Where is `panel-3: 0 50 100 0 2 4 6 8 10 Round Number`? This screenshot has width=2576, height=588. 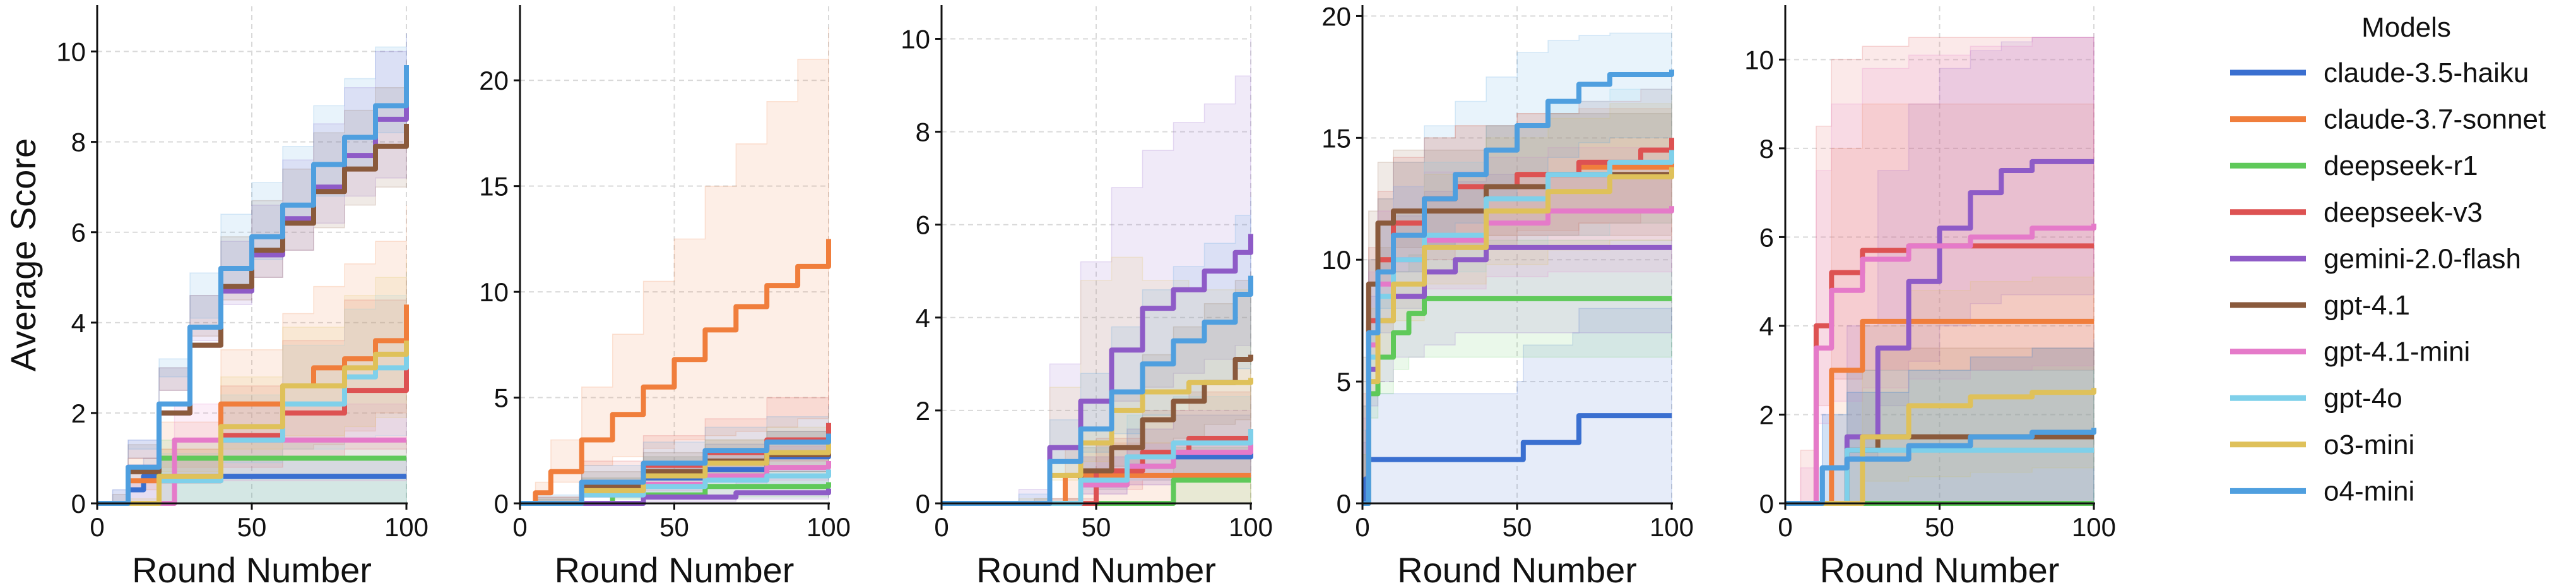
panel-3: 0 50 100 0 2 4 6 8 10 Round Number is located at coordinates (1087, 296).